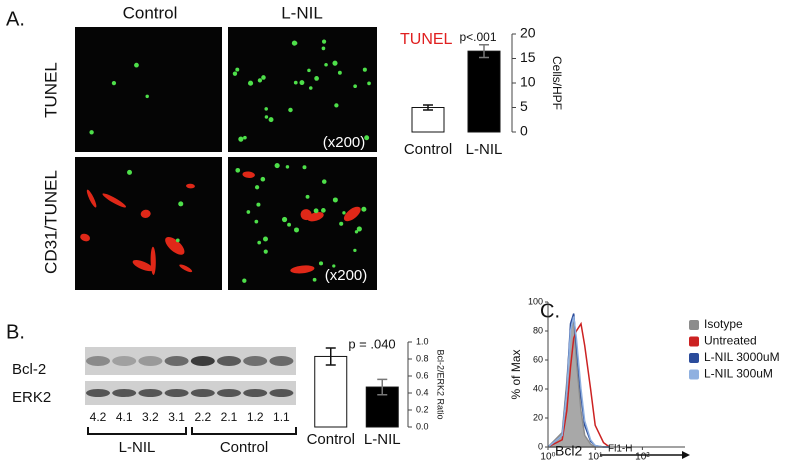 The width and height of the screenshot is (795, 462). I want to click on x-tick-label: L-NIL, so click(382, 439).